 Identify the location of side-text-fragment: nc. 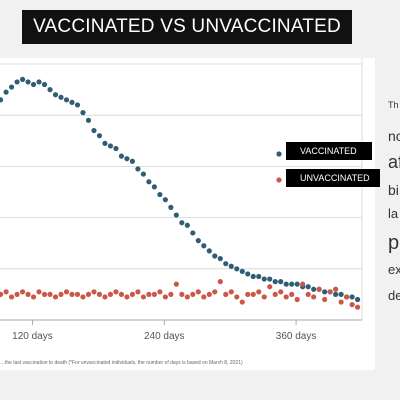
(394, 136).